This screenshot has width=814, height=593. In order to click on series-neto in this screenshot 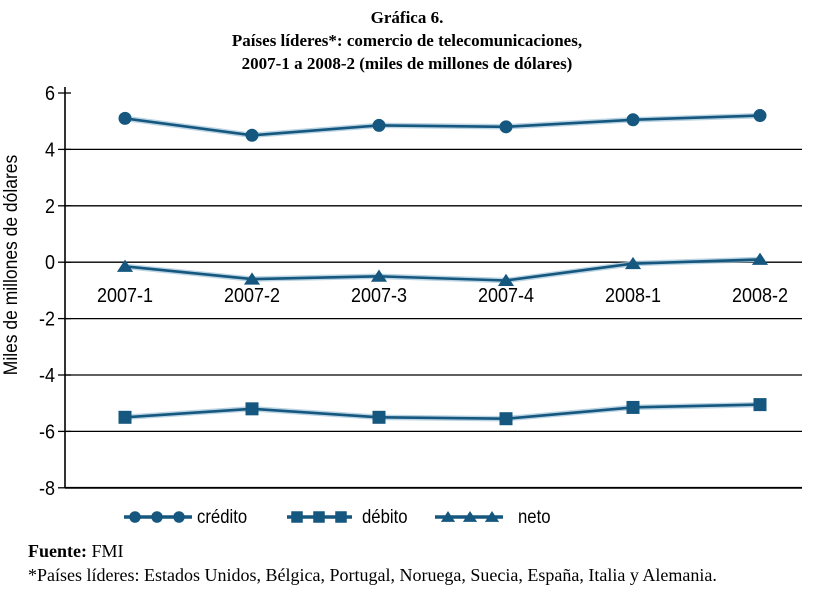, I will do `click(442, 269)`.